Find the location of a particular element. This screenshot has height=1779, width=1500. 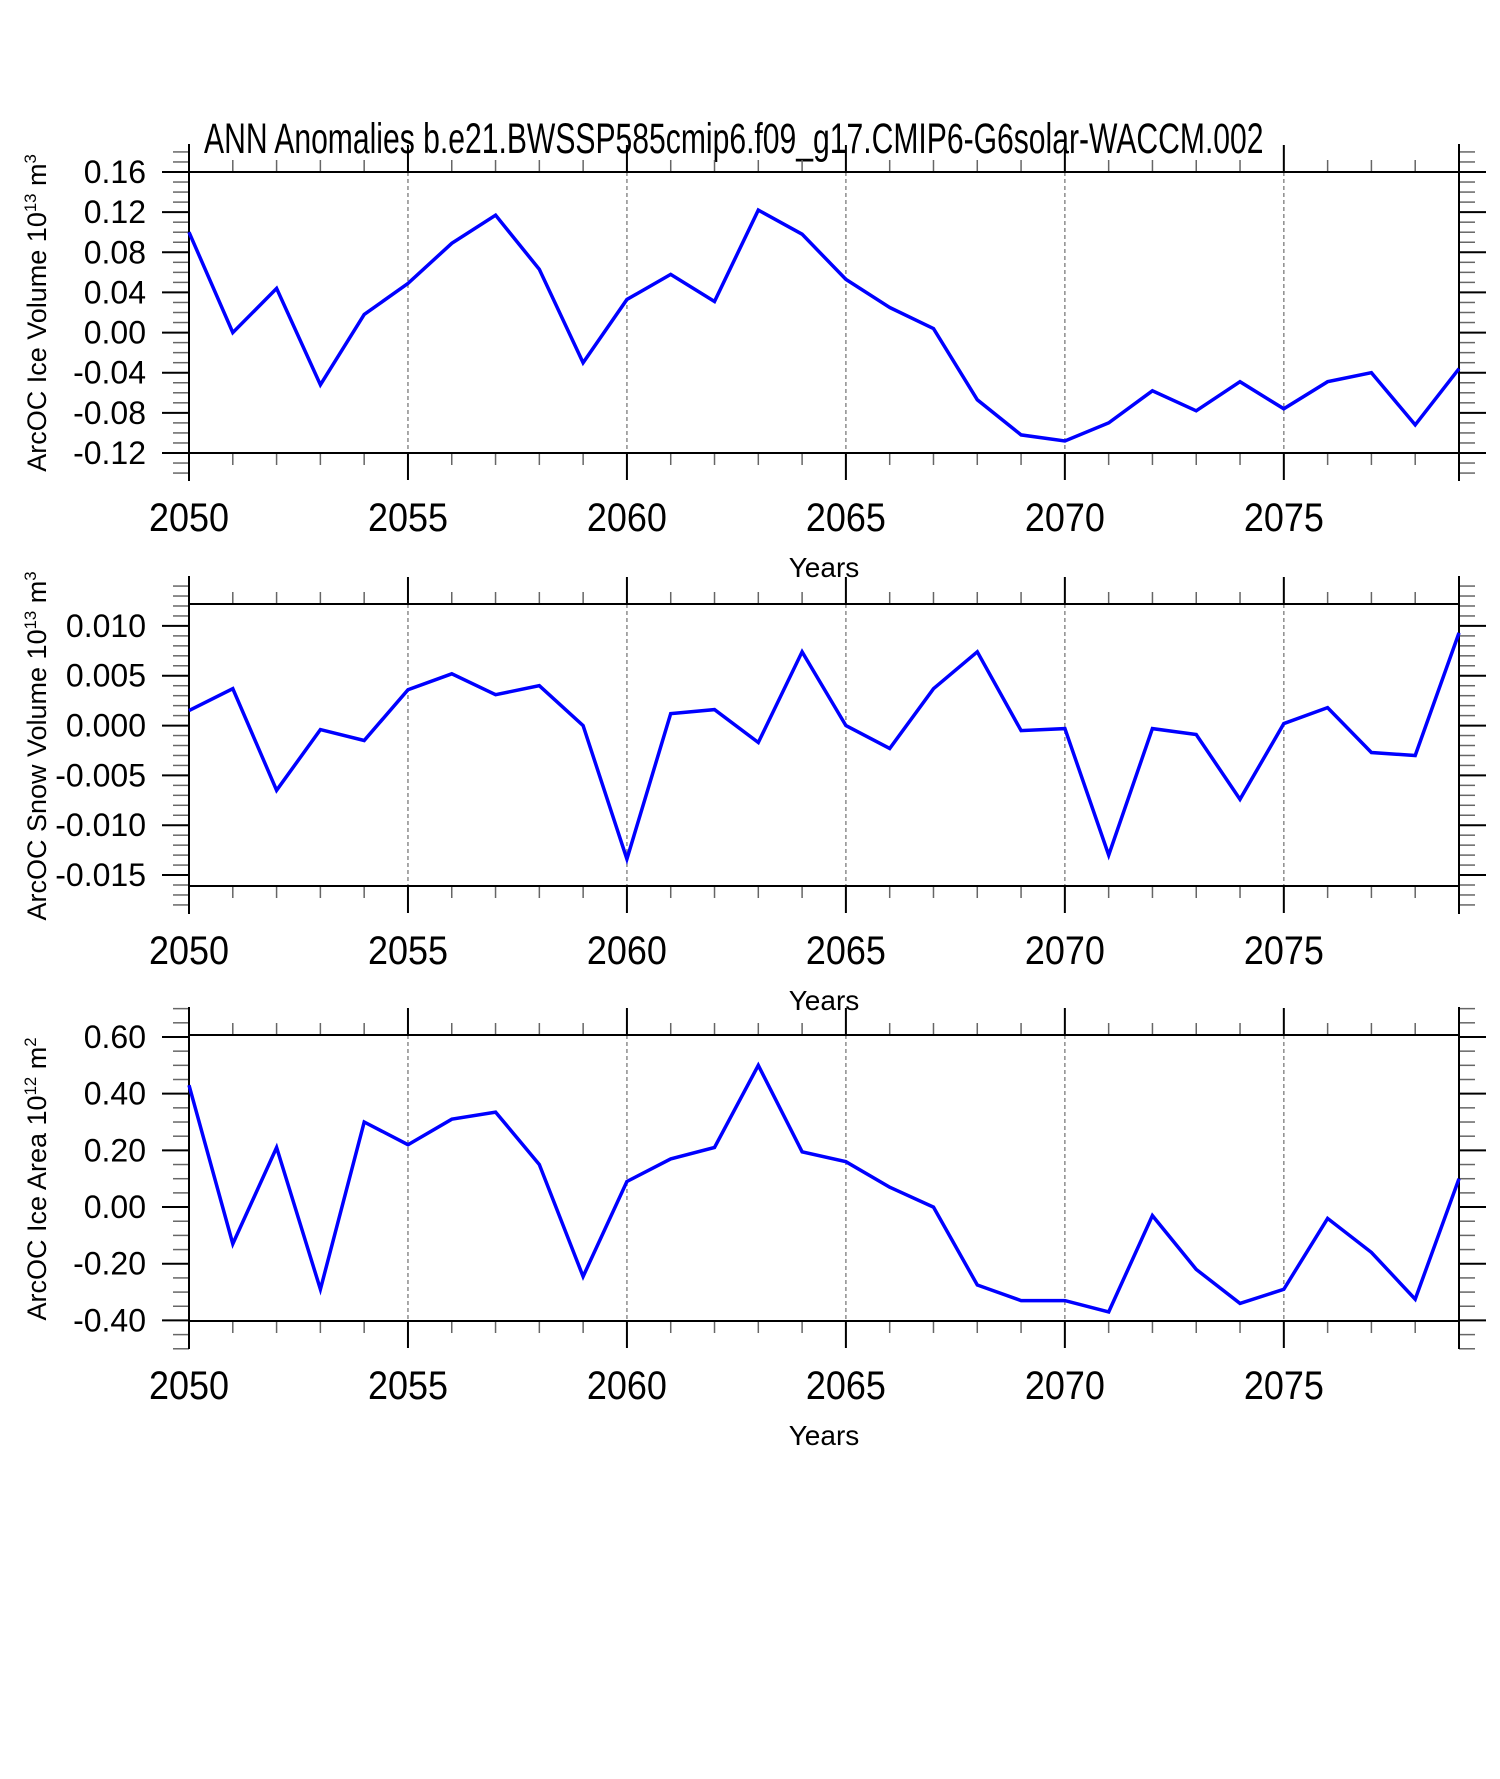

unit: m is located at coordinates (37, 1061).